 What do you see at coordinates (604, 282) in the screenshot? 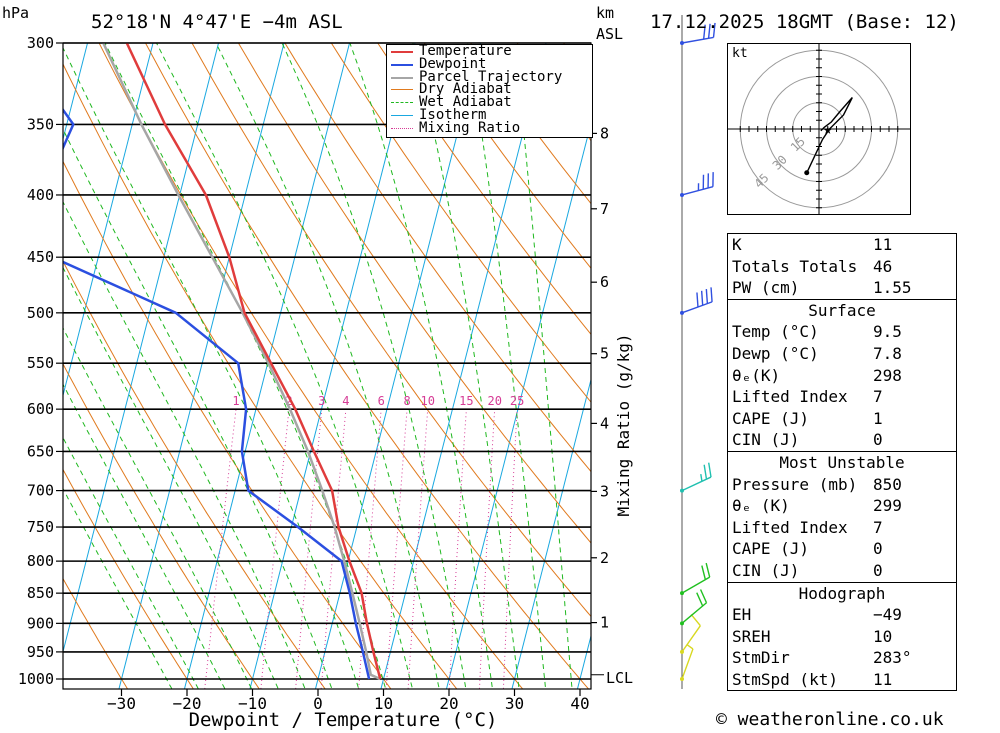
I see `km-tick-label: 6` at bounding box center [604, 282].